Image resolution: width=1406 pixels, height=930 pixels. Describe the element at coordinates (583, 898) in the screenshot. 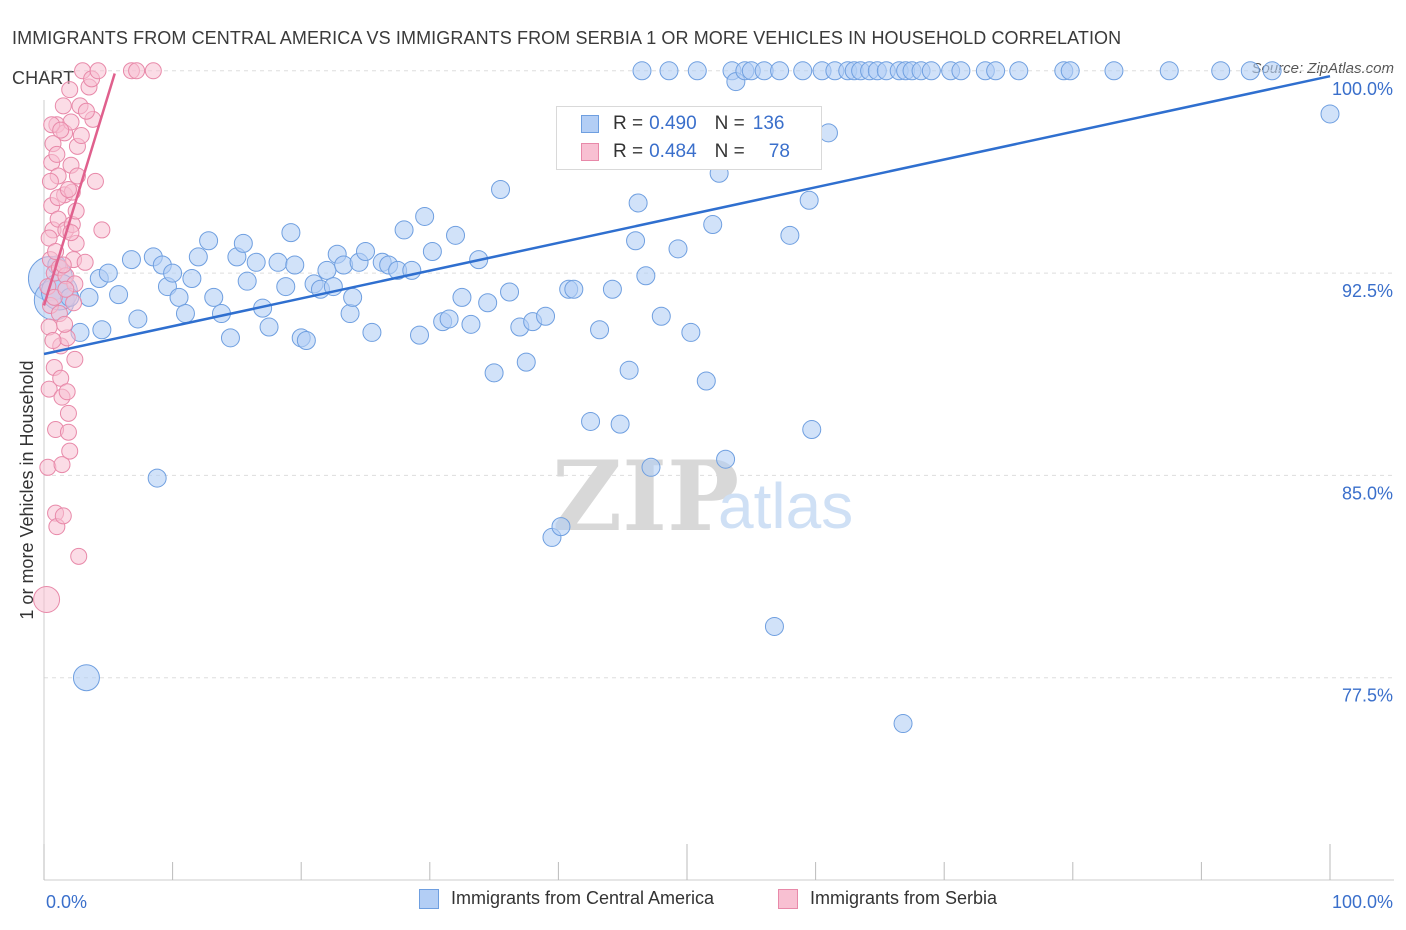

I see `legend-label-central-america: Immigrants from Central America` at that location.